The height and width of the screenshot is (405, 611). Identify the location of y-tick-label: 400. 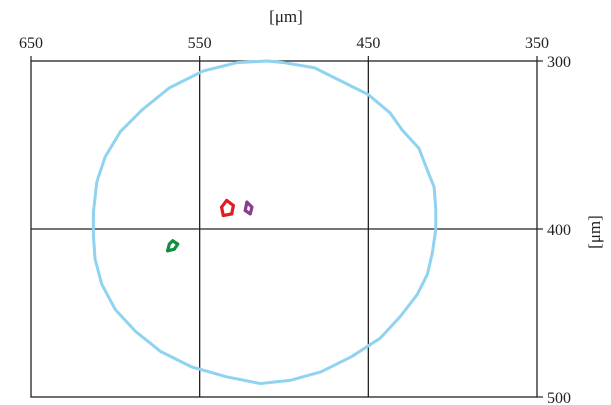
(559, 230).